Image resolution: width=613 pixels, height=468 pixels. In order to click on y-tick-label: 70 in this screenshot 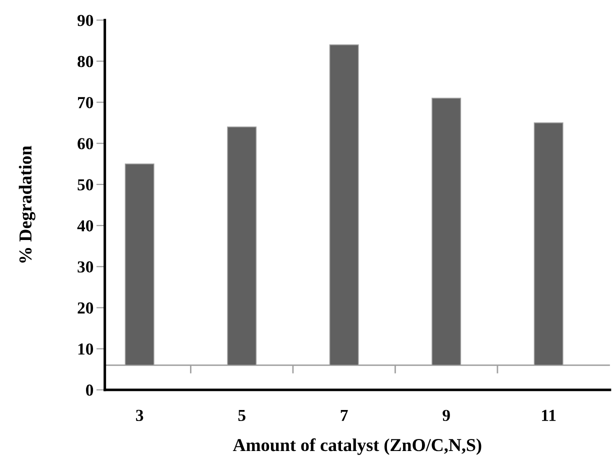, I will do `click(86, 102)`.